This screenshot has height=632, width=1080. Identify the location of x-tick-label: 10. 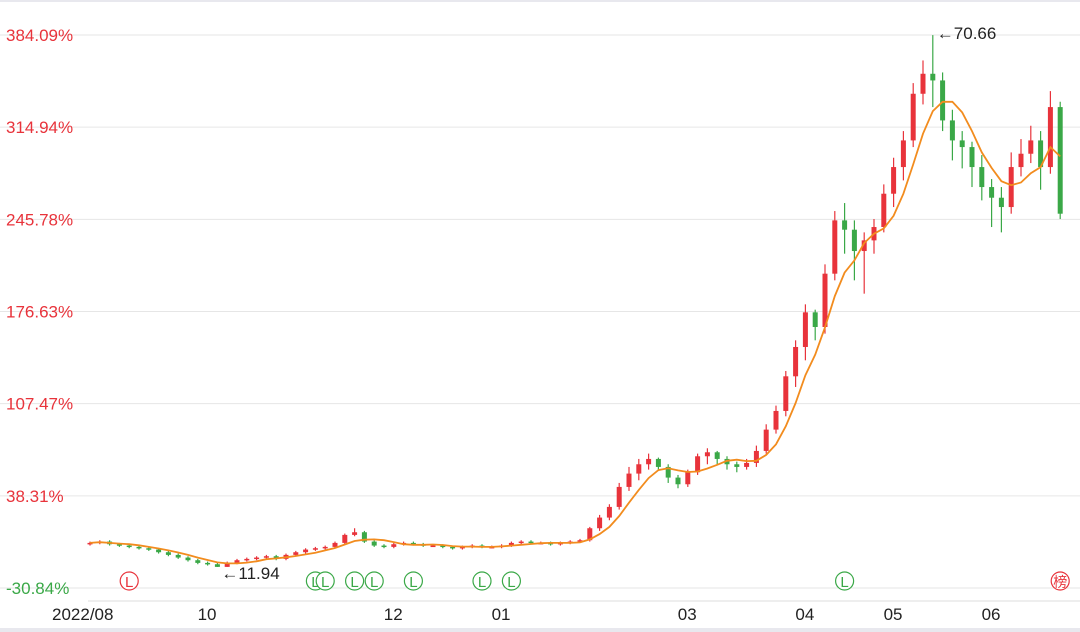
(207, 614).